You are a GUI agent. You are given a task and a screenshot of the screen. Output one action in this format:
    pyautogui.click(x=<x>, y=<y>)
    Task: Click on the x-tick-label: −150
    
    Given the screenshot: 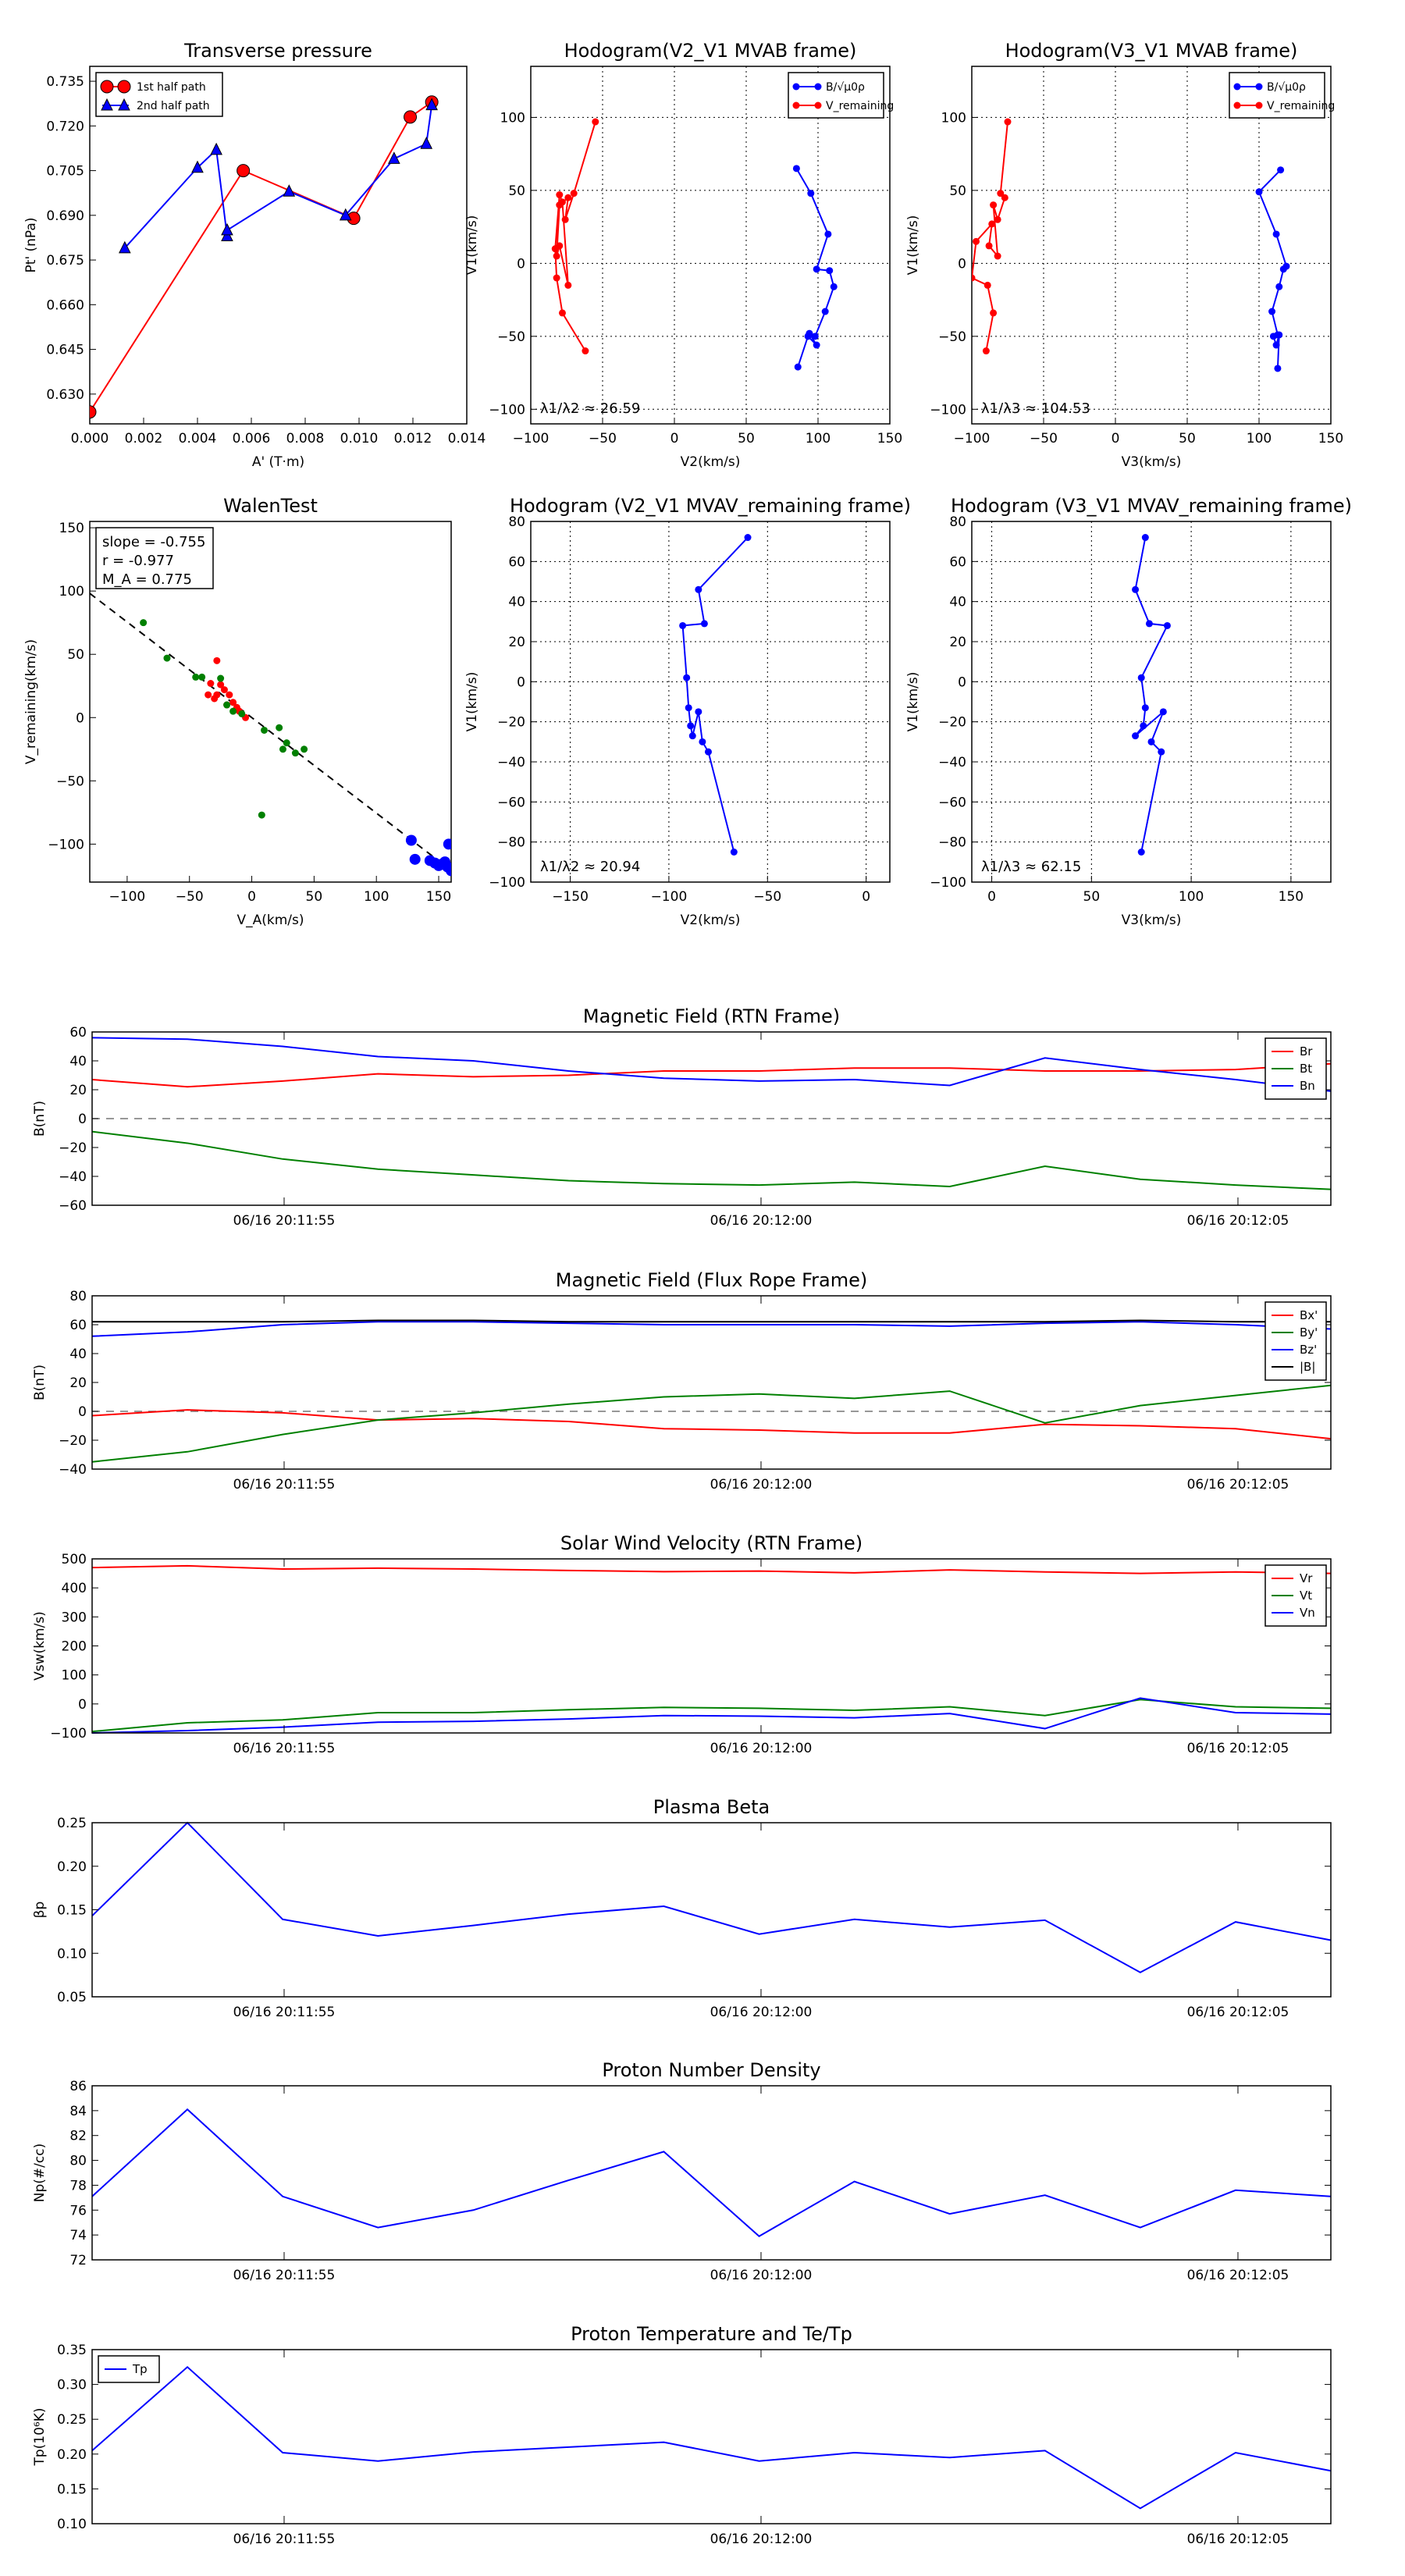 What is the action you would take?
    pyautogui.click(x=571, y=897)
    